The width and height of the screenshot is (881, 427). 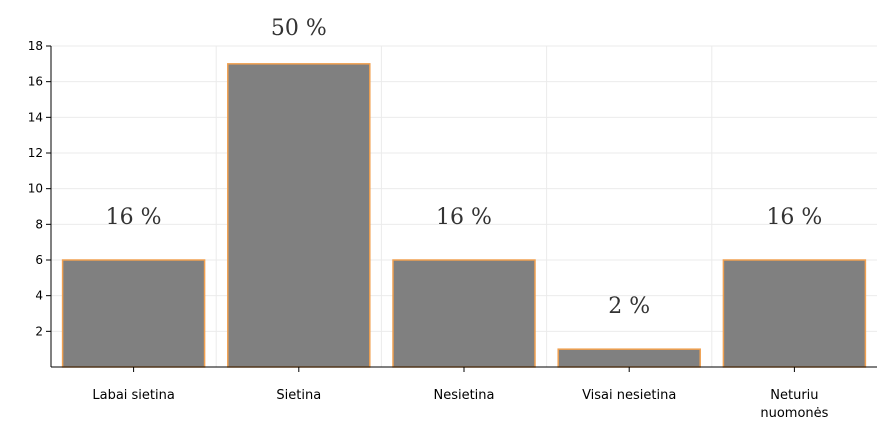 I want to click on data-label-4: 16 %, so click(x=794, y=217).